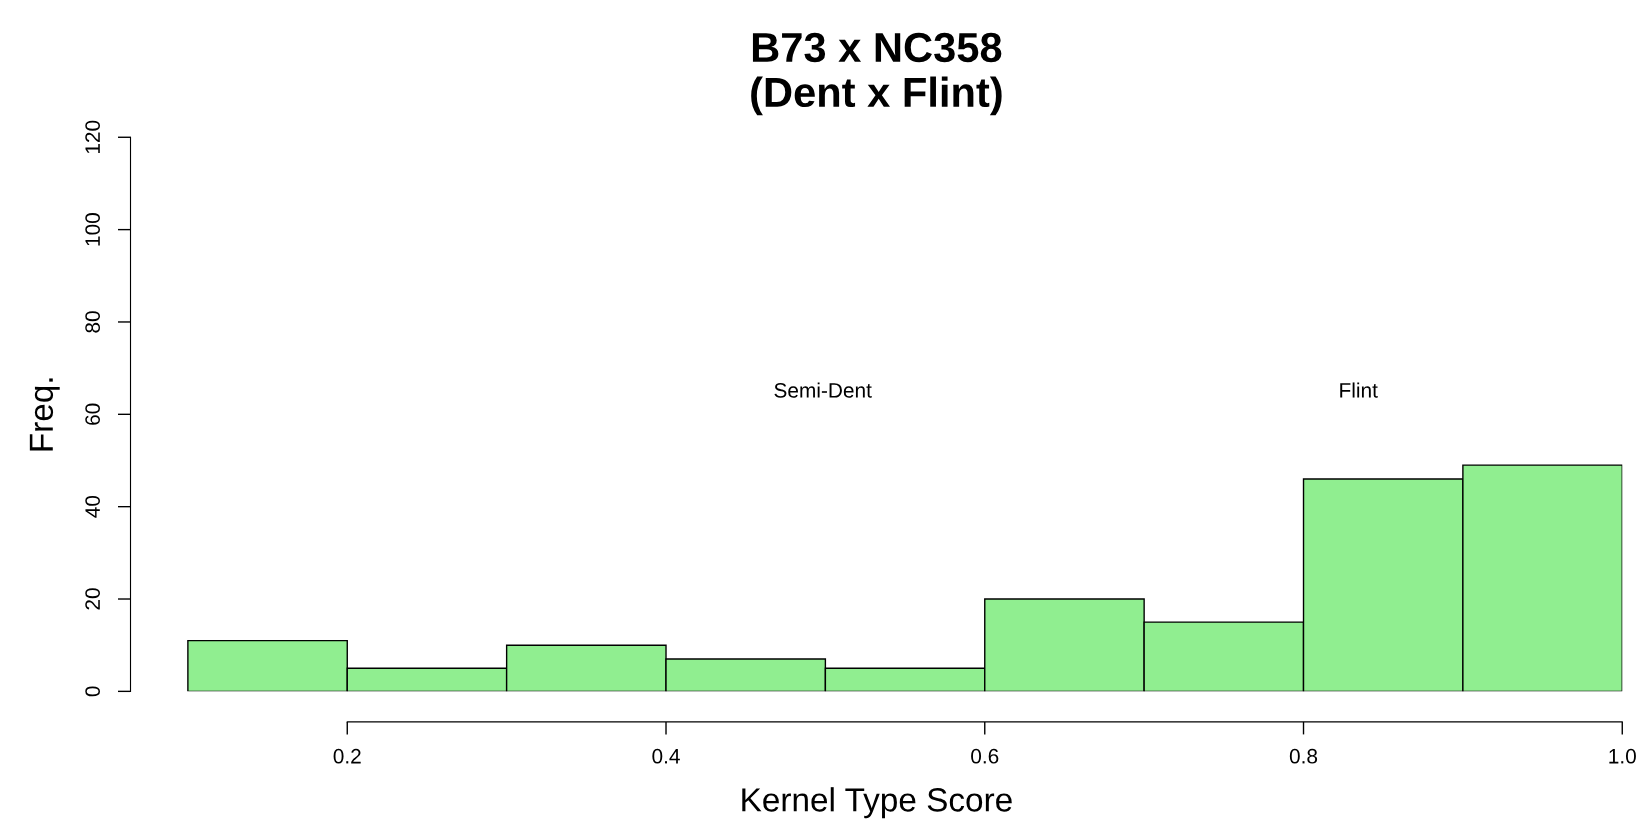 Image resolution: width=1652 pixels, height=837 pixels. Describe the element at coordinates (1622, 756) in the screenshot. I see `x-tick-label: 1.0` at that location.